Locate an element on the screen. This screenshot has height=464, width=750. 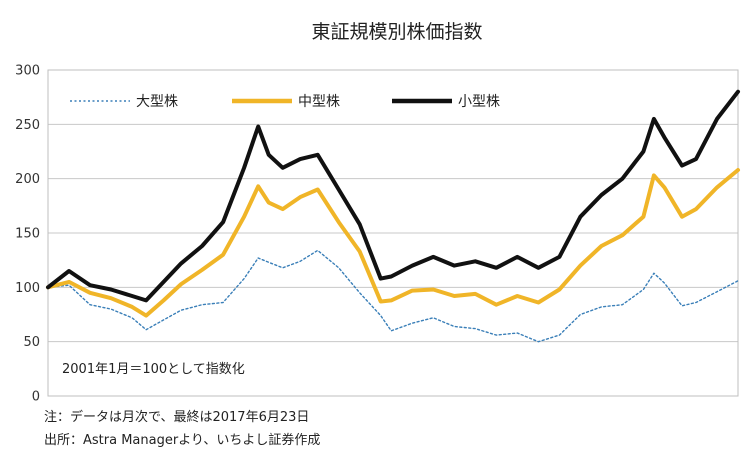
y-tick-label: 100 is located at coordinates (27, 288).